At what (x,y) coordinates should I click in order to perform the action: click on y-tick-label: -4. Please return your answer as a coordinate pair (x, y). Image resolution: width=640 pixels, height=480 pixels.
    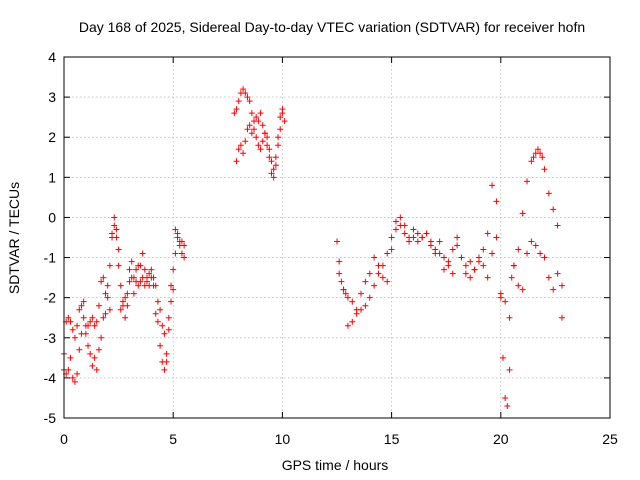
    Looking at the image, I should click on (50, 378).